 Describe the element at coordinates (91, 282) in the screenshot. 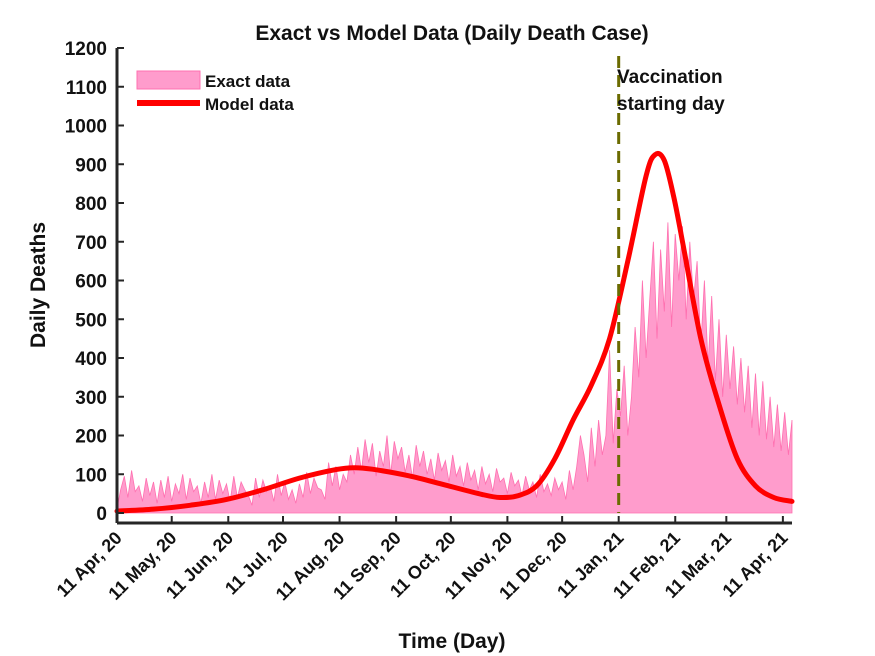

I see `y-tick-label: 600` at that location.